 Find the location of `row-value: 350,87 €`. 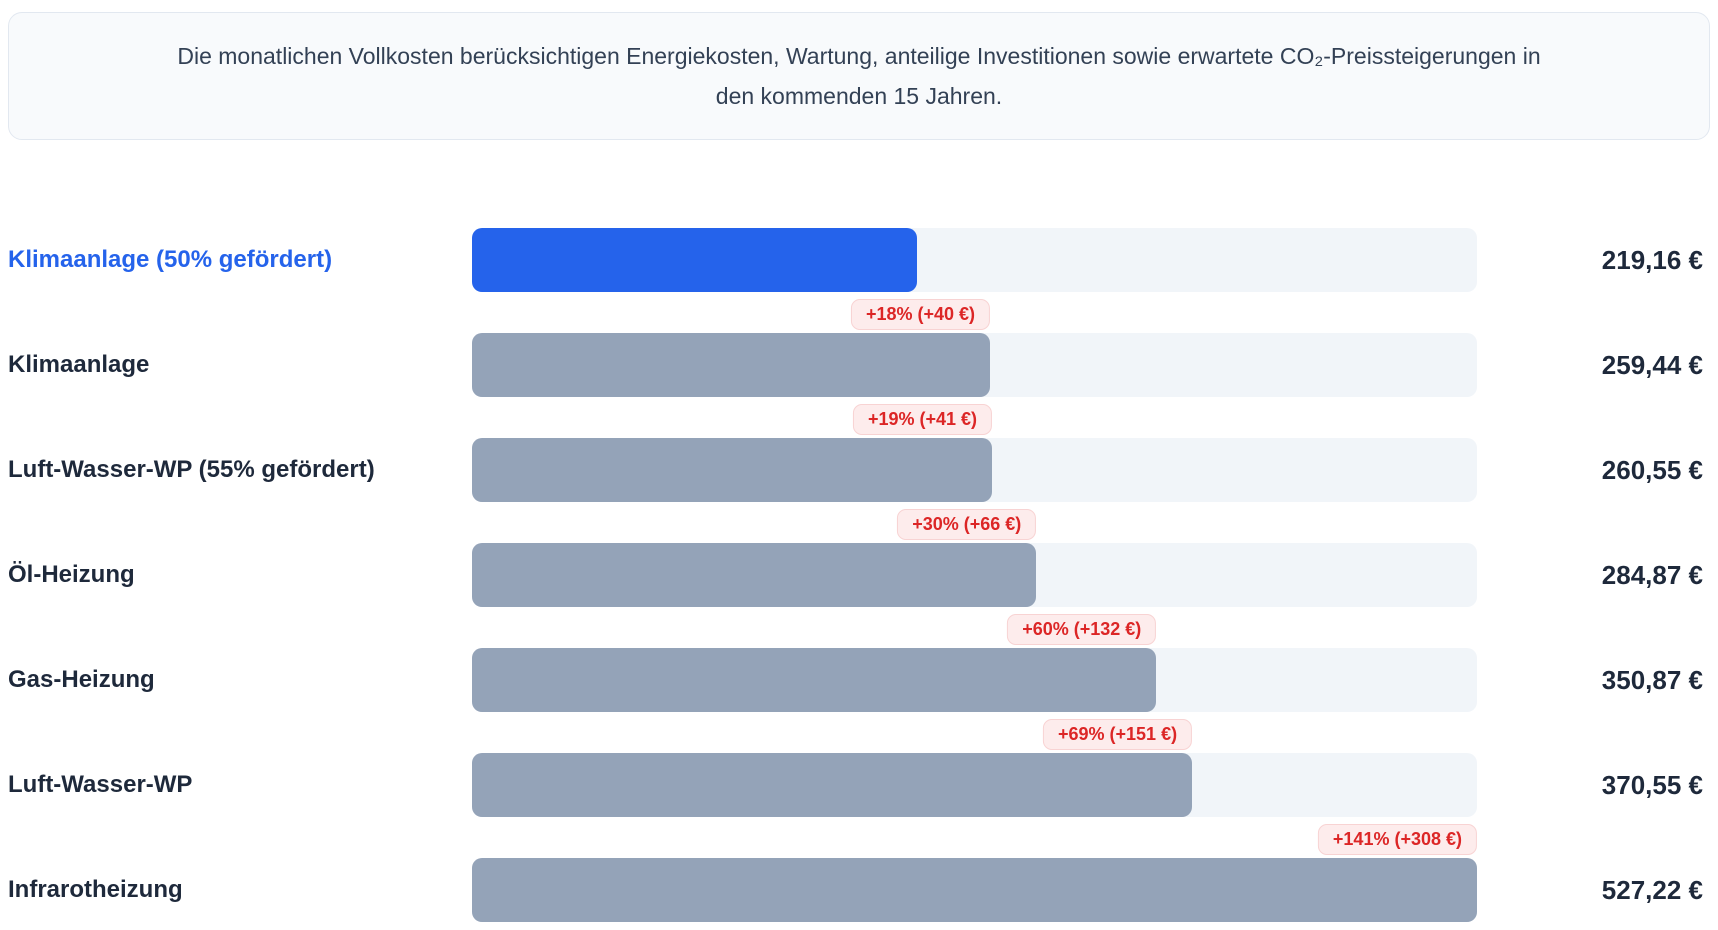

row-value: 350,87 € is located at coordinates (1652, 679).